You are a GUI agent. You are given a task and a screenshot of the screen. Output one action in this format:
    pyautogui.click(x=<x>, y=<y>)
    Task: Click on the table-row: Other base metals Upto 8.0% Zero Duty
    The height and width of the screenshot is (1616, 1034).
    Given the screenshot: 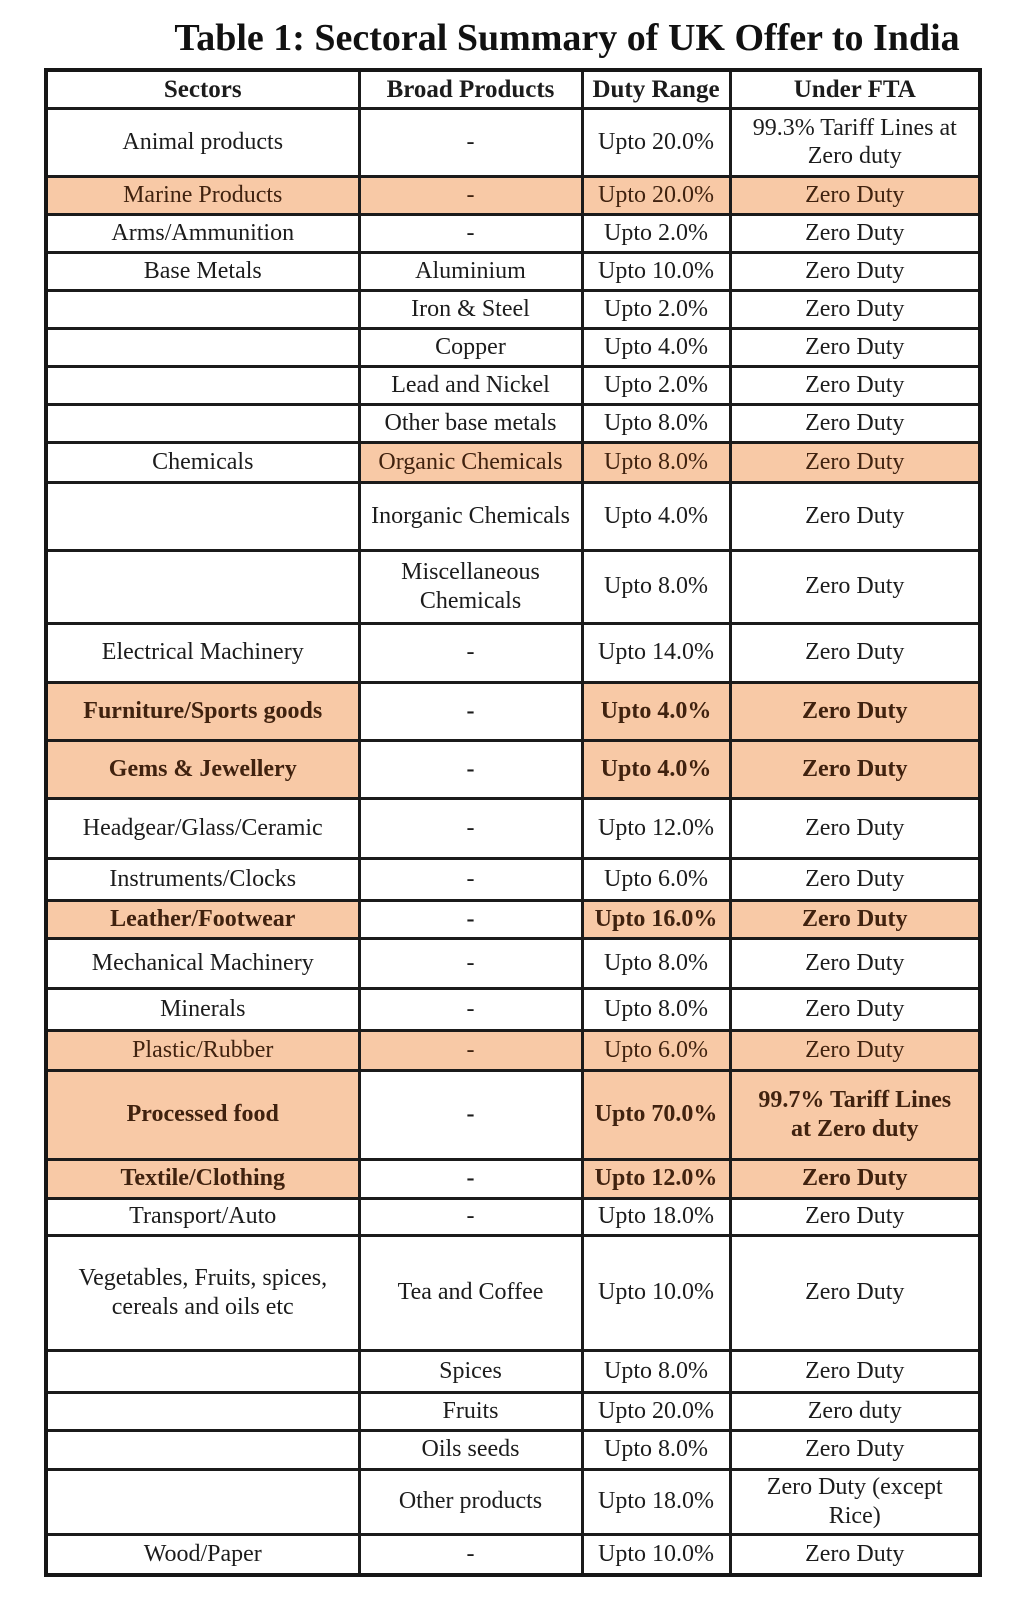 What is the action you would take?
    pyautogui.click(x=513, y=423)
    